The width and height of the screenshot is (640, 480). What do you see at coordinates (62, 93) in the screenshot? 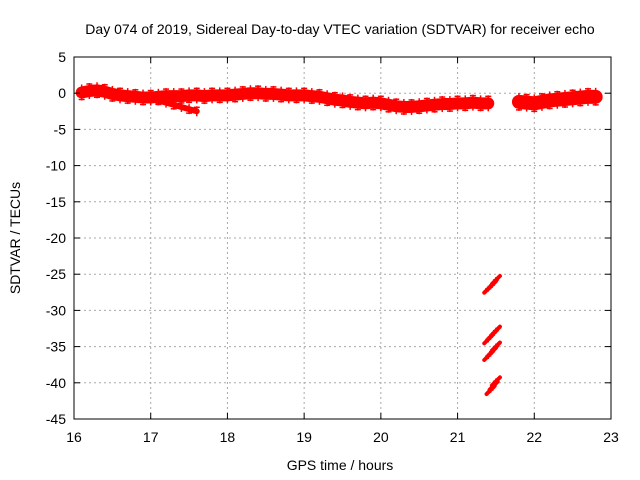
I see `y-tick-label: 0` at bounding box center [62, 93].